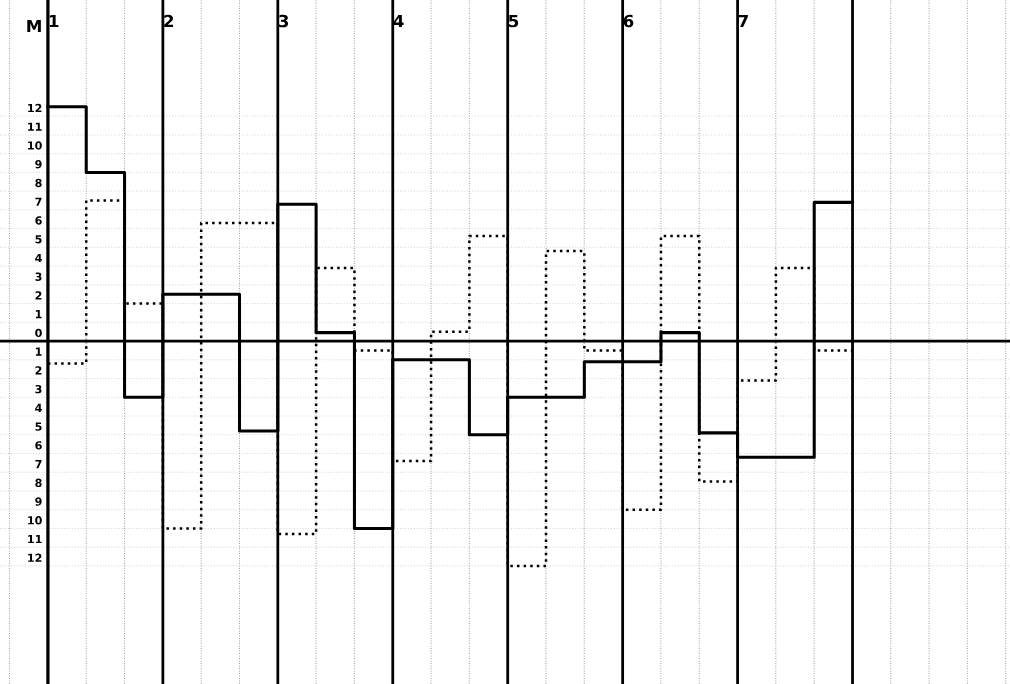  I want to click on x-tick-label: 5, so click(513, 21).